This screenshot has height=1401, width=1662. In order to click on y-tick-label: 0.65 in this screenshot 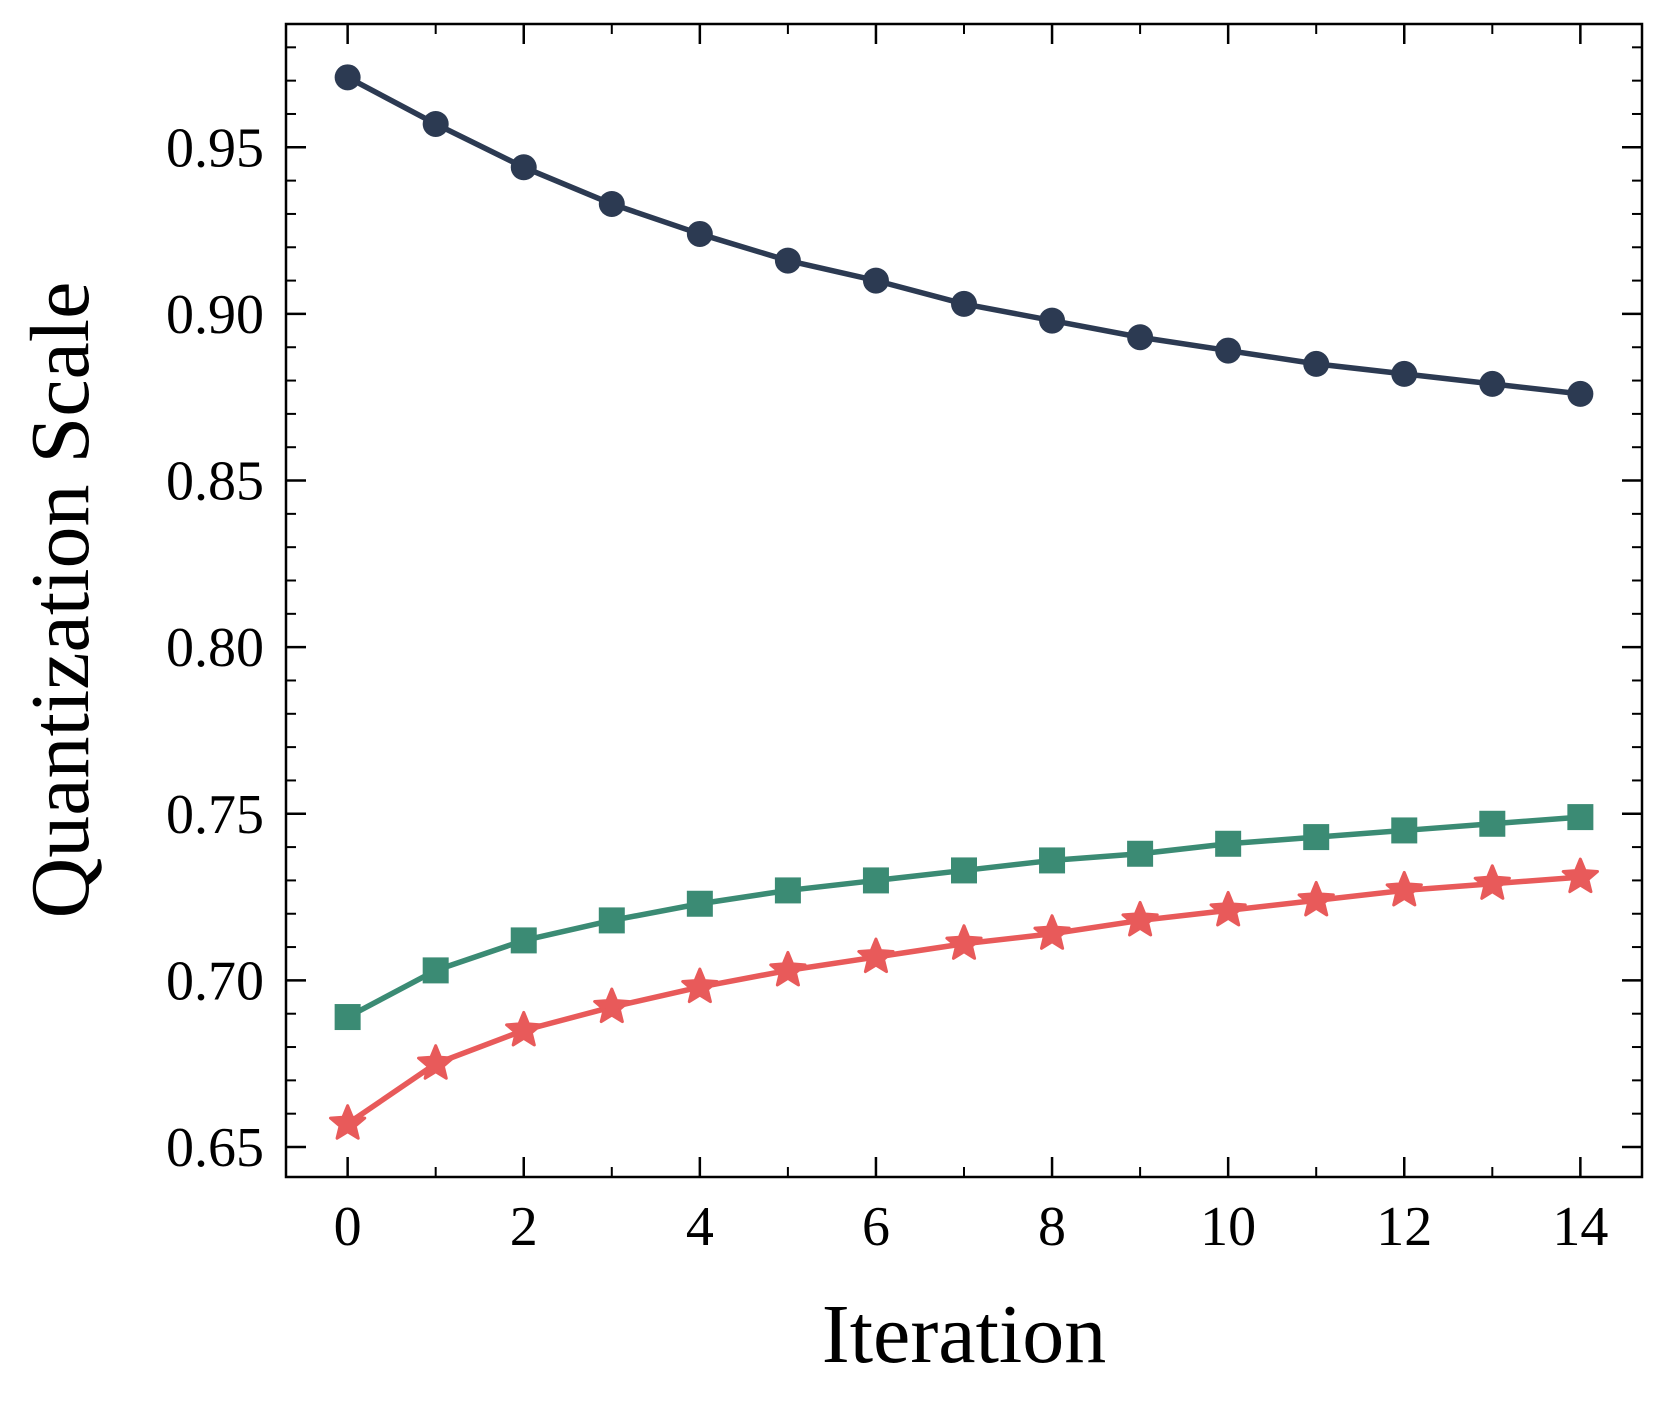, I will do `click(215, 1148)`.